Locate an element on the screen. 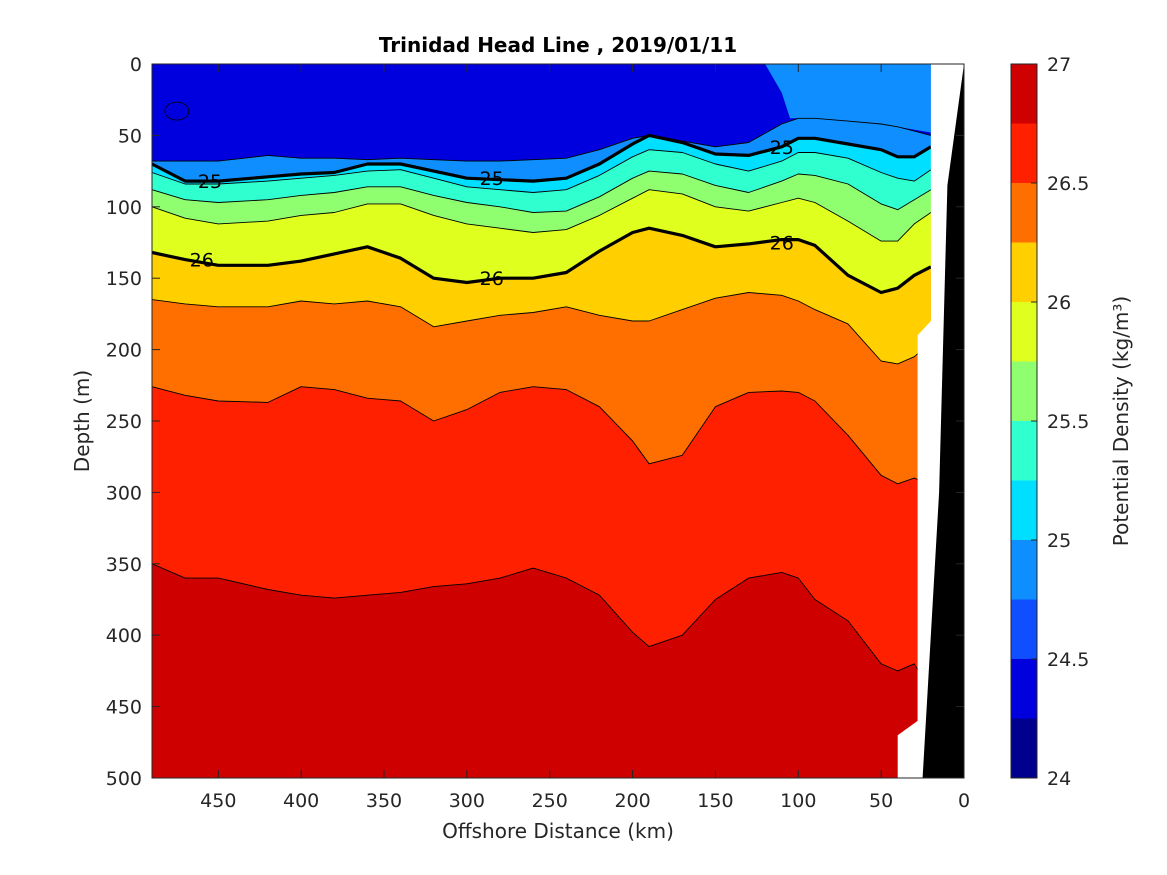  bathymetry is located at coordinates (930, 421).